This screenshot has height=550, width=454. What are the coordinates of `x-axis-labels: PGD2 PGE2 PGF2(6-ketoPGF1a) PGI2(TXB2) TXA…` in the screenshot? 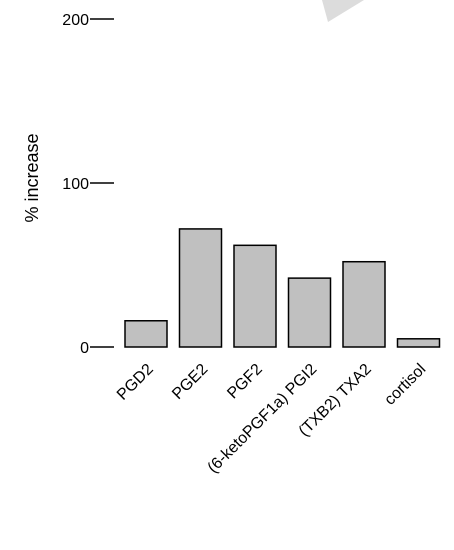 It's located at (271, 419).